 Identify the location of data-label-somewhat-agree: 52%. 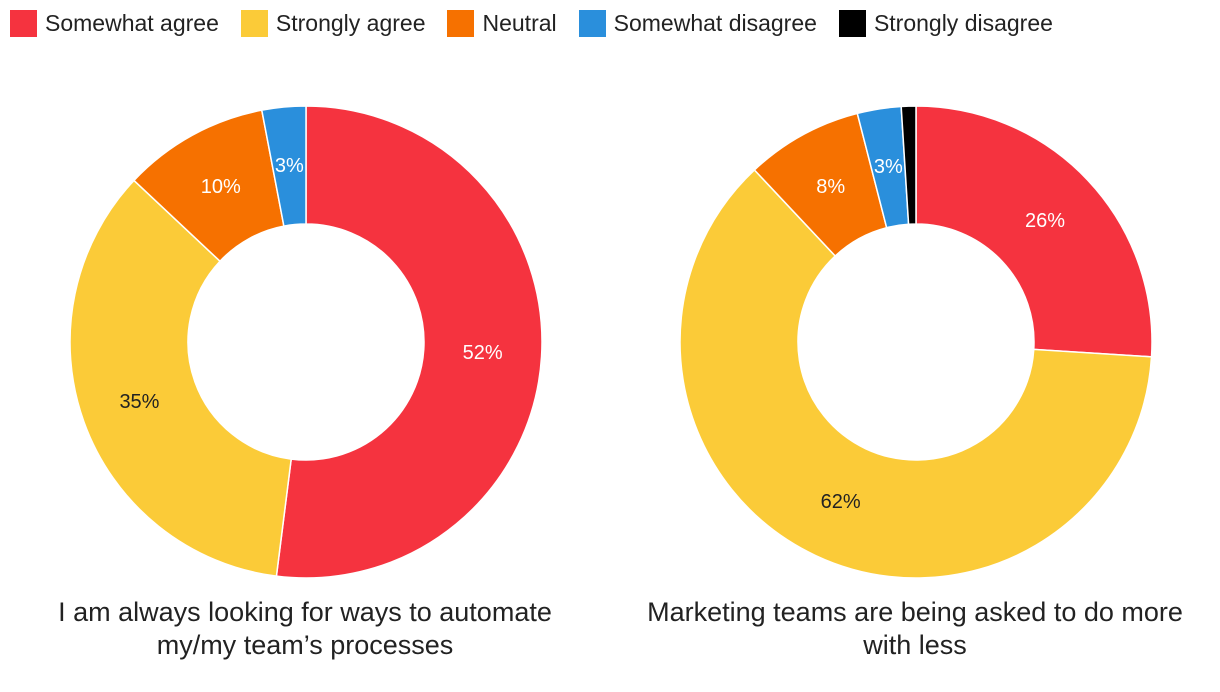
(483, 353).